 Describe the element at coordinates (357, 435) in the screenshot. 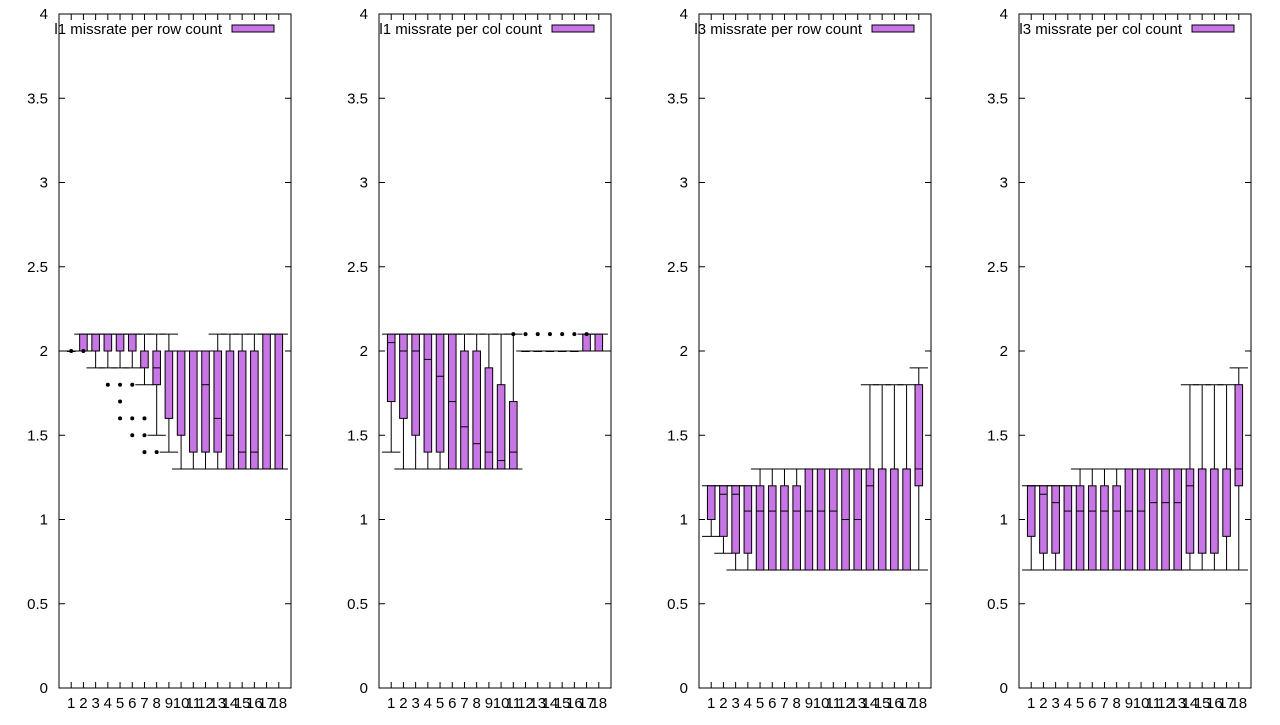

I see `y-tick-label: 1.5` at that location.